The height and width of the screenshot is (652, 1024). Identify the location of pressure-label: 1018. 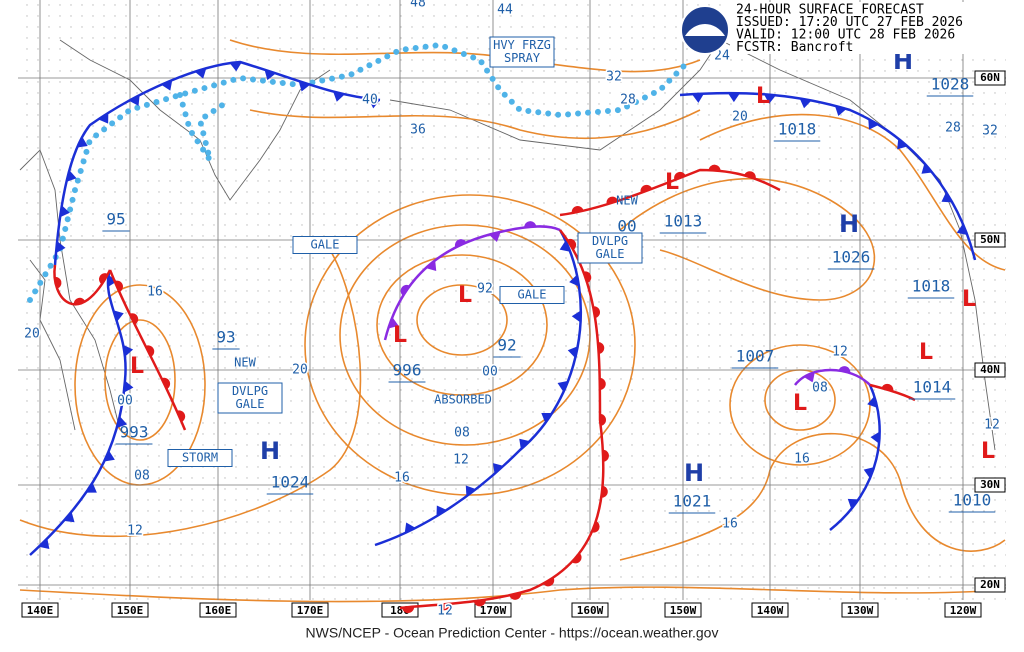
(931, 286).